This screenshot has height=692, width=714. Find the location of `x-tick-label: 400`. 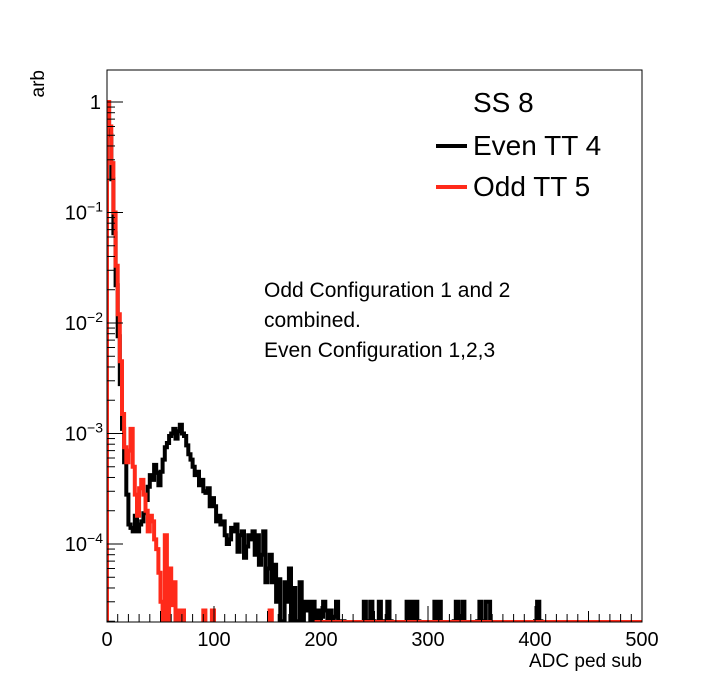

x-tick-label: 400 is located at coordinates (534, 640).